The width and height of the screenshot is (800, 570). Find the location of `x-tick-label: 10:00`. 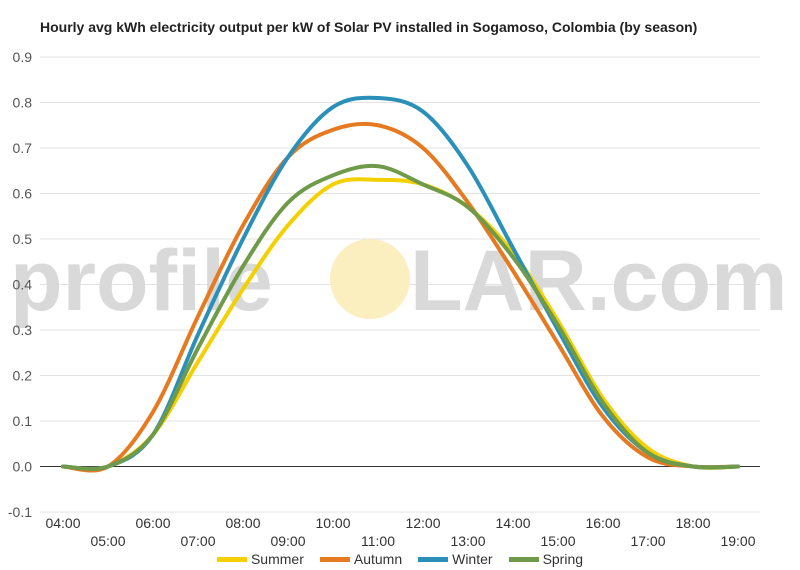

x-tick-label: 10:00 is located at coordinates (332, 523).